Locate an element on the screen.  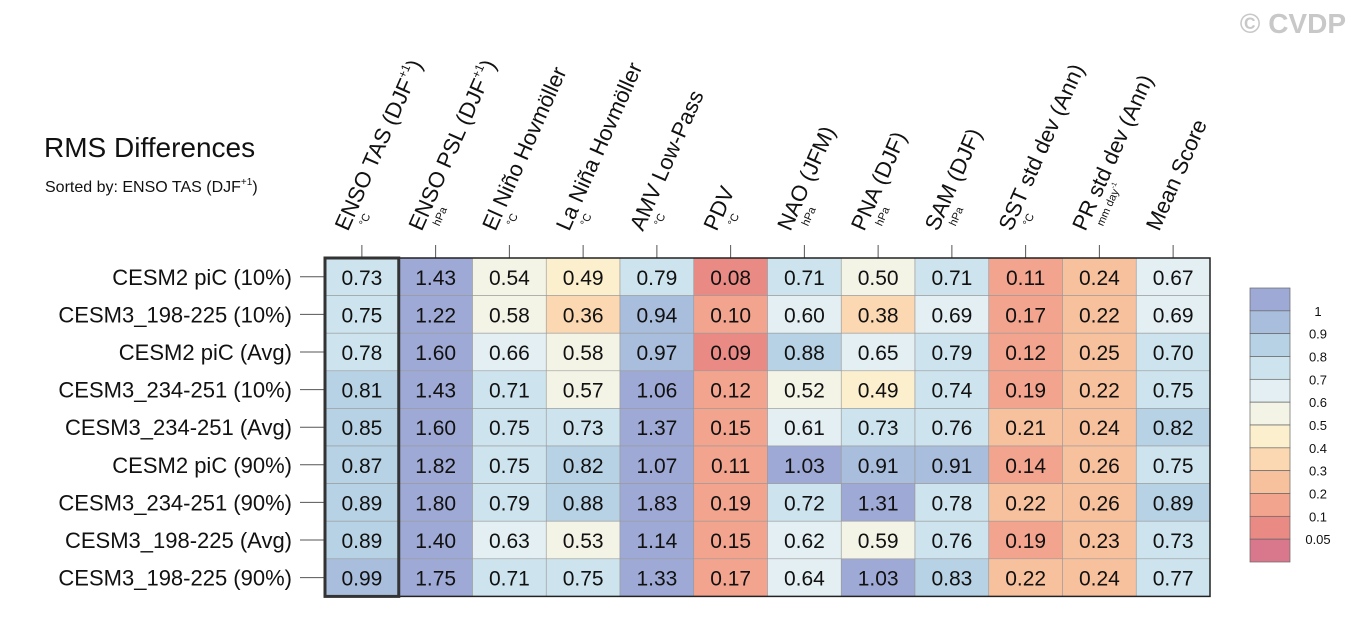
cell-value: 1.31 is located at coordinates (878, 503).